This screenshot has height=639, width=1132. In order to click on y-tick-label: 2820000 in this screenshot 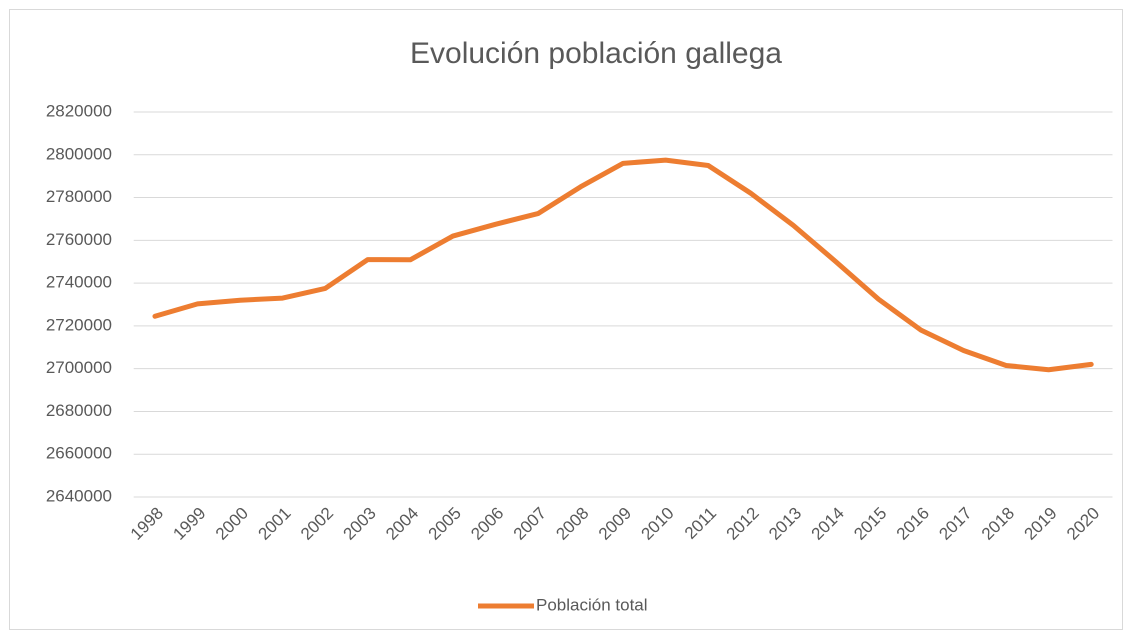, I will do `click(79, 110)`.